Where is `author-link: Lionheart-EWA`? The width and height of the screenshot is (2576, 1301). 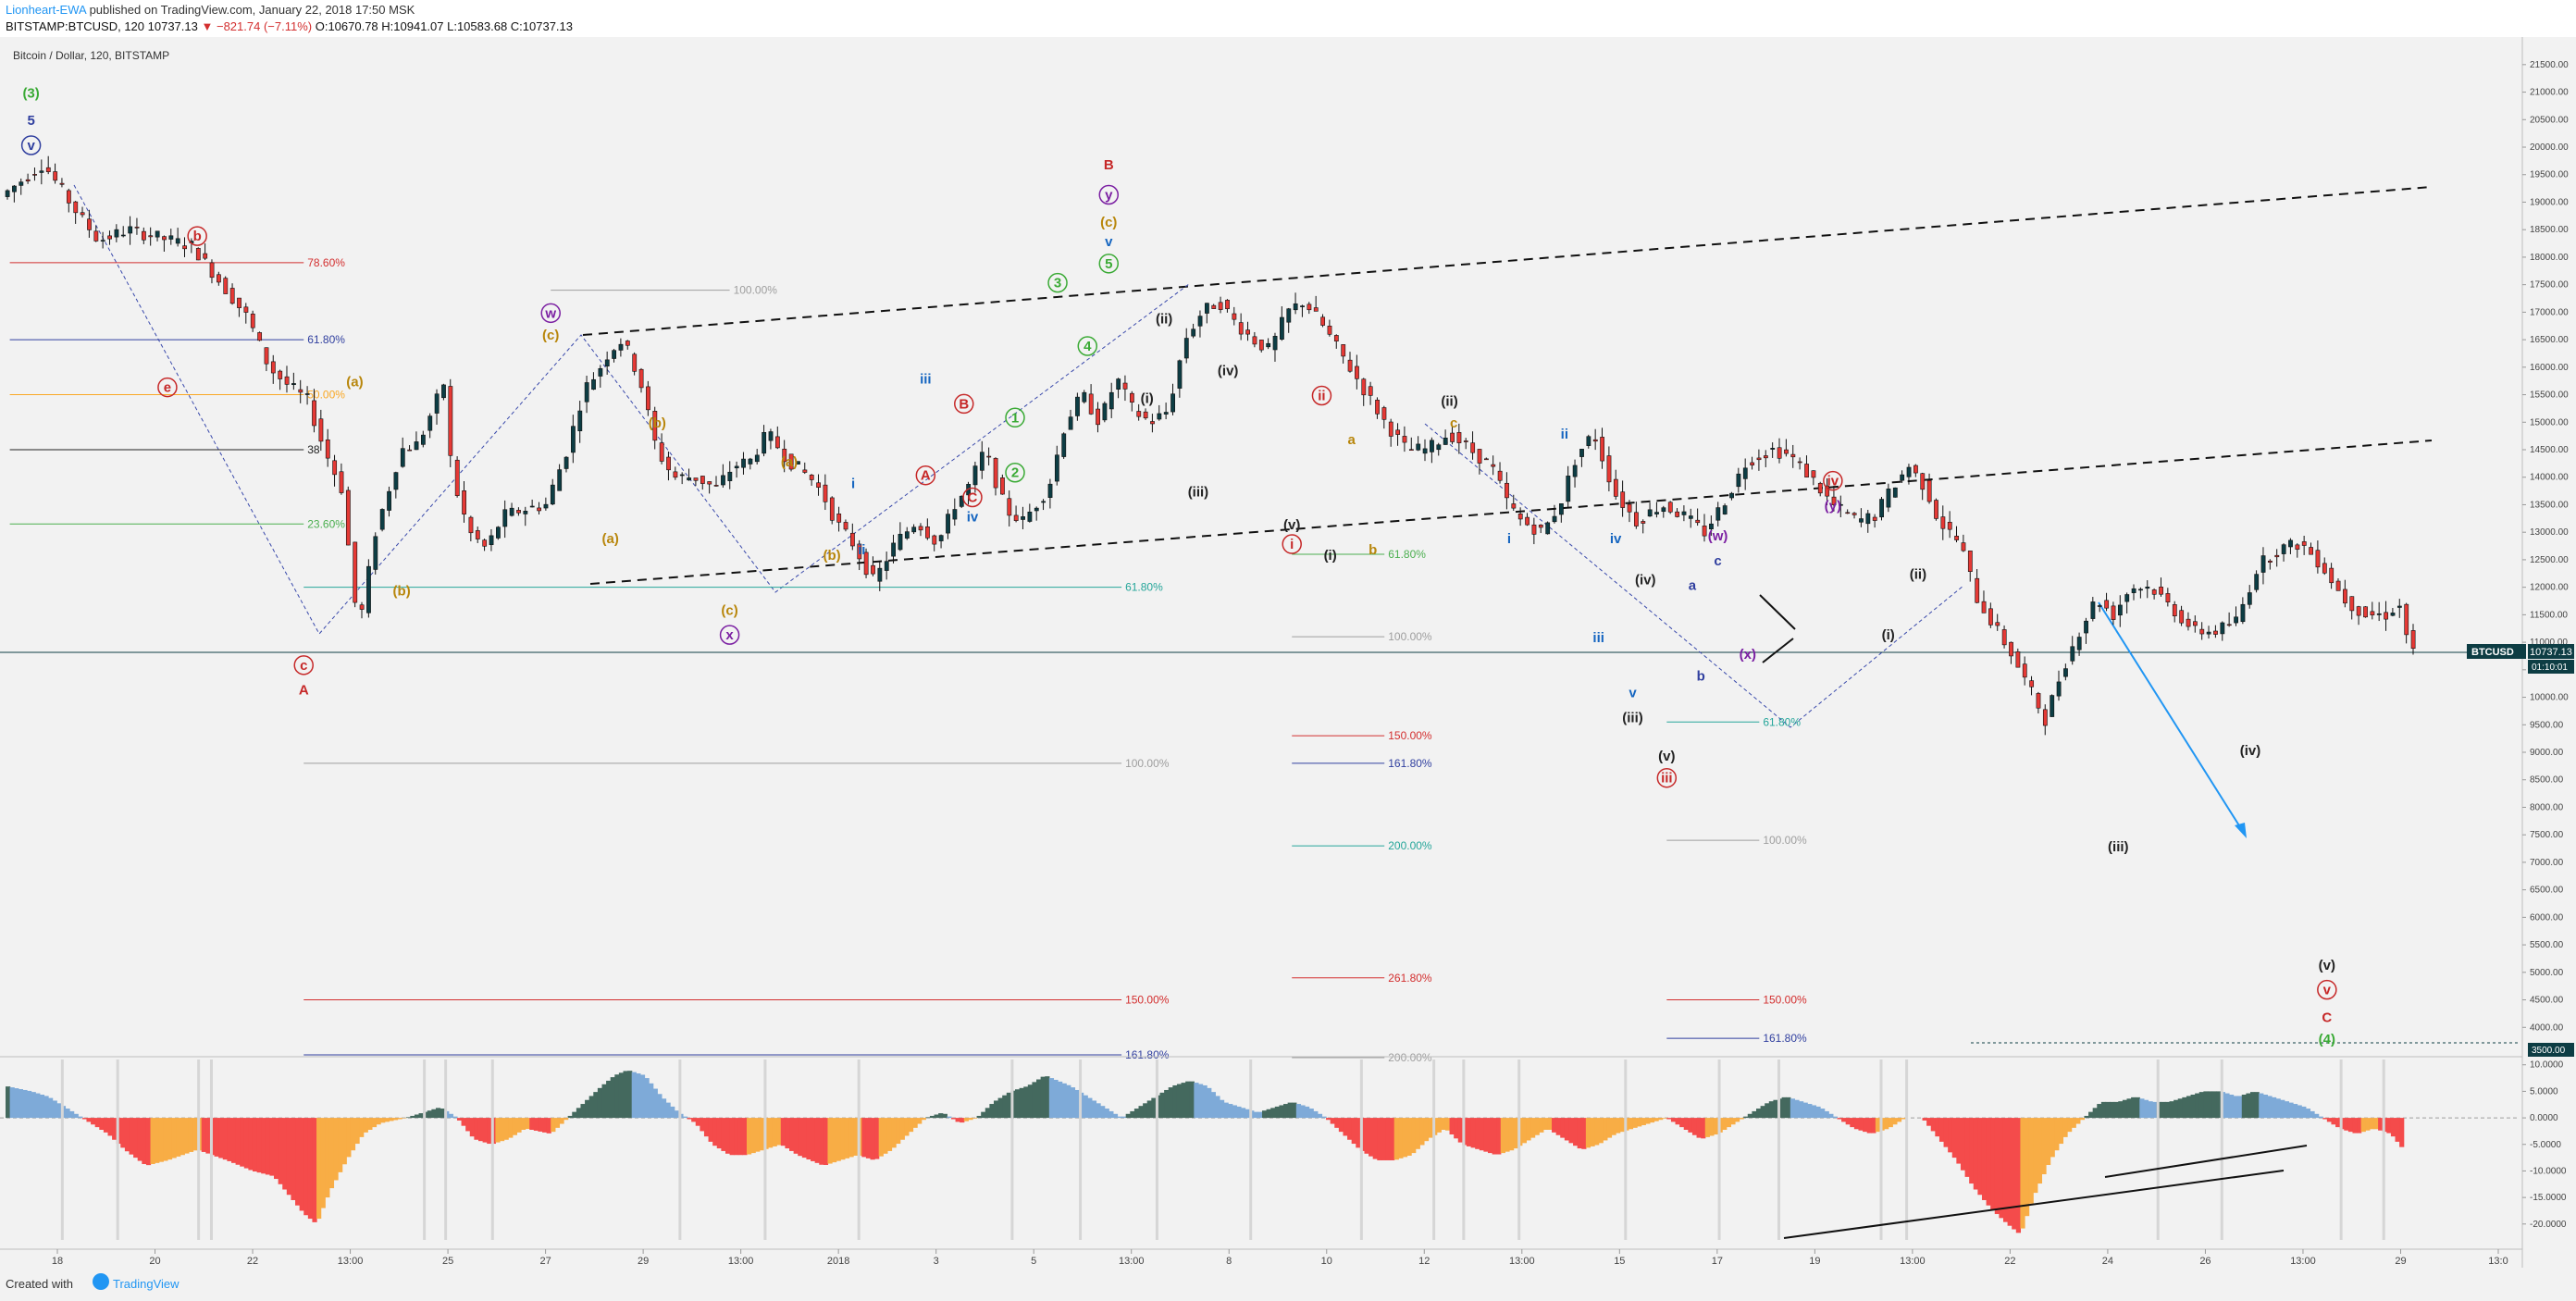 author-link: Lionheart-EWA is located at coordinates (46, 10).